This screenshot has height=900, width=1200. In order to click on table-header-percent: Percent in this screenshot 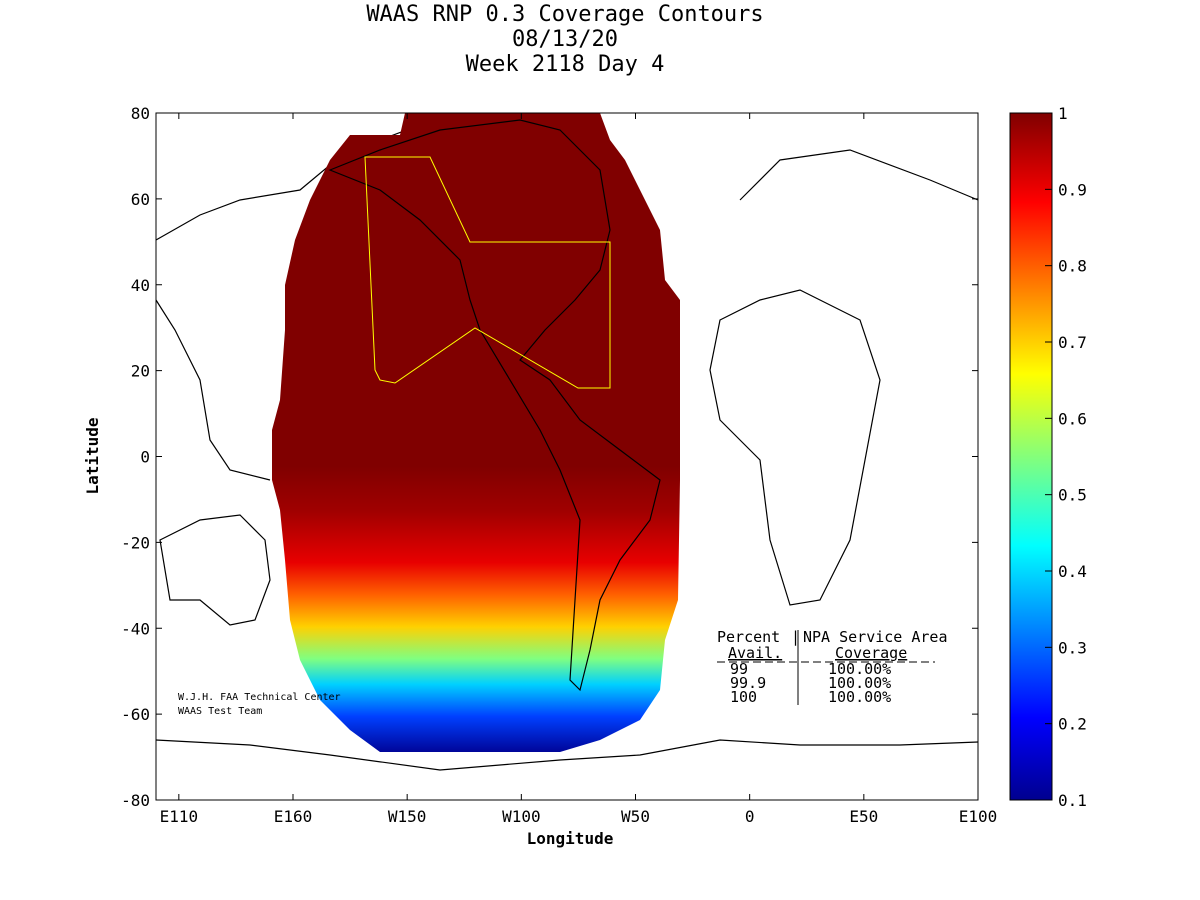, I will do `click(748, 637)`.